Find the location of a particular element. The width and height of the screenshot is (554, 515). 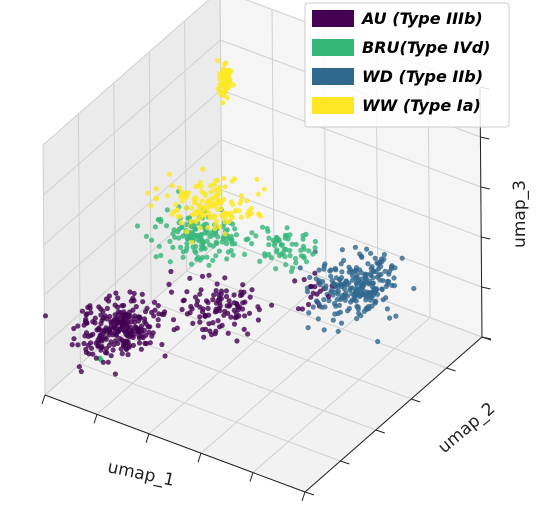

x-tick is located at coordinates (303, 496).